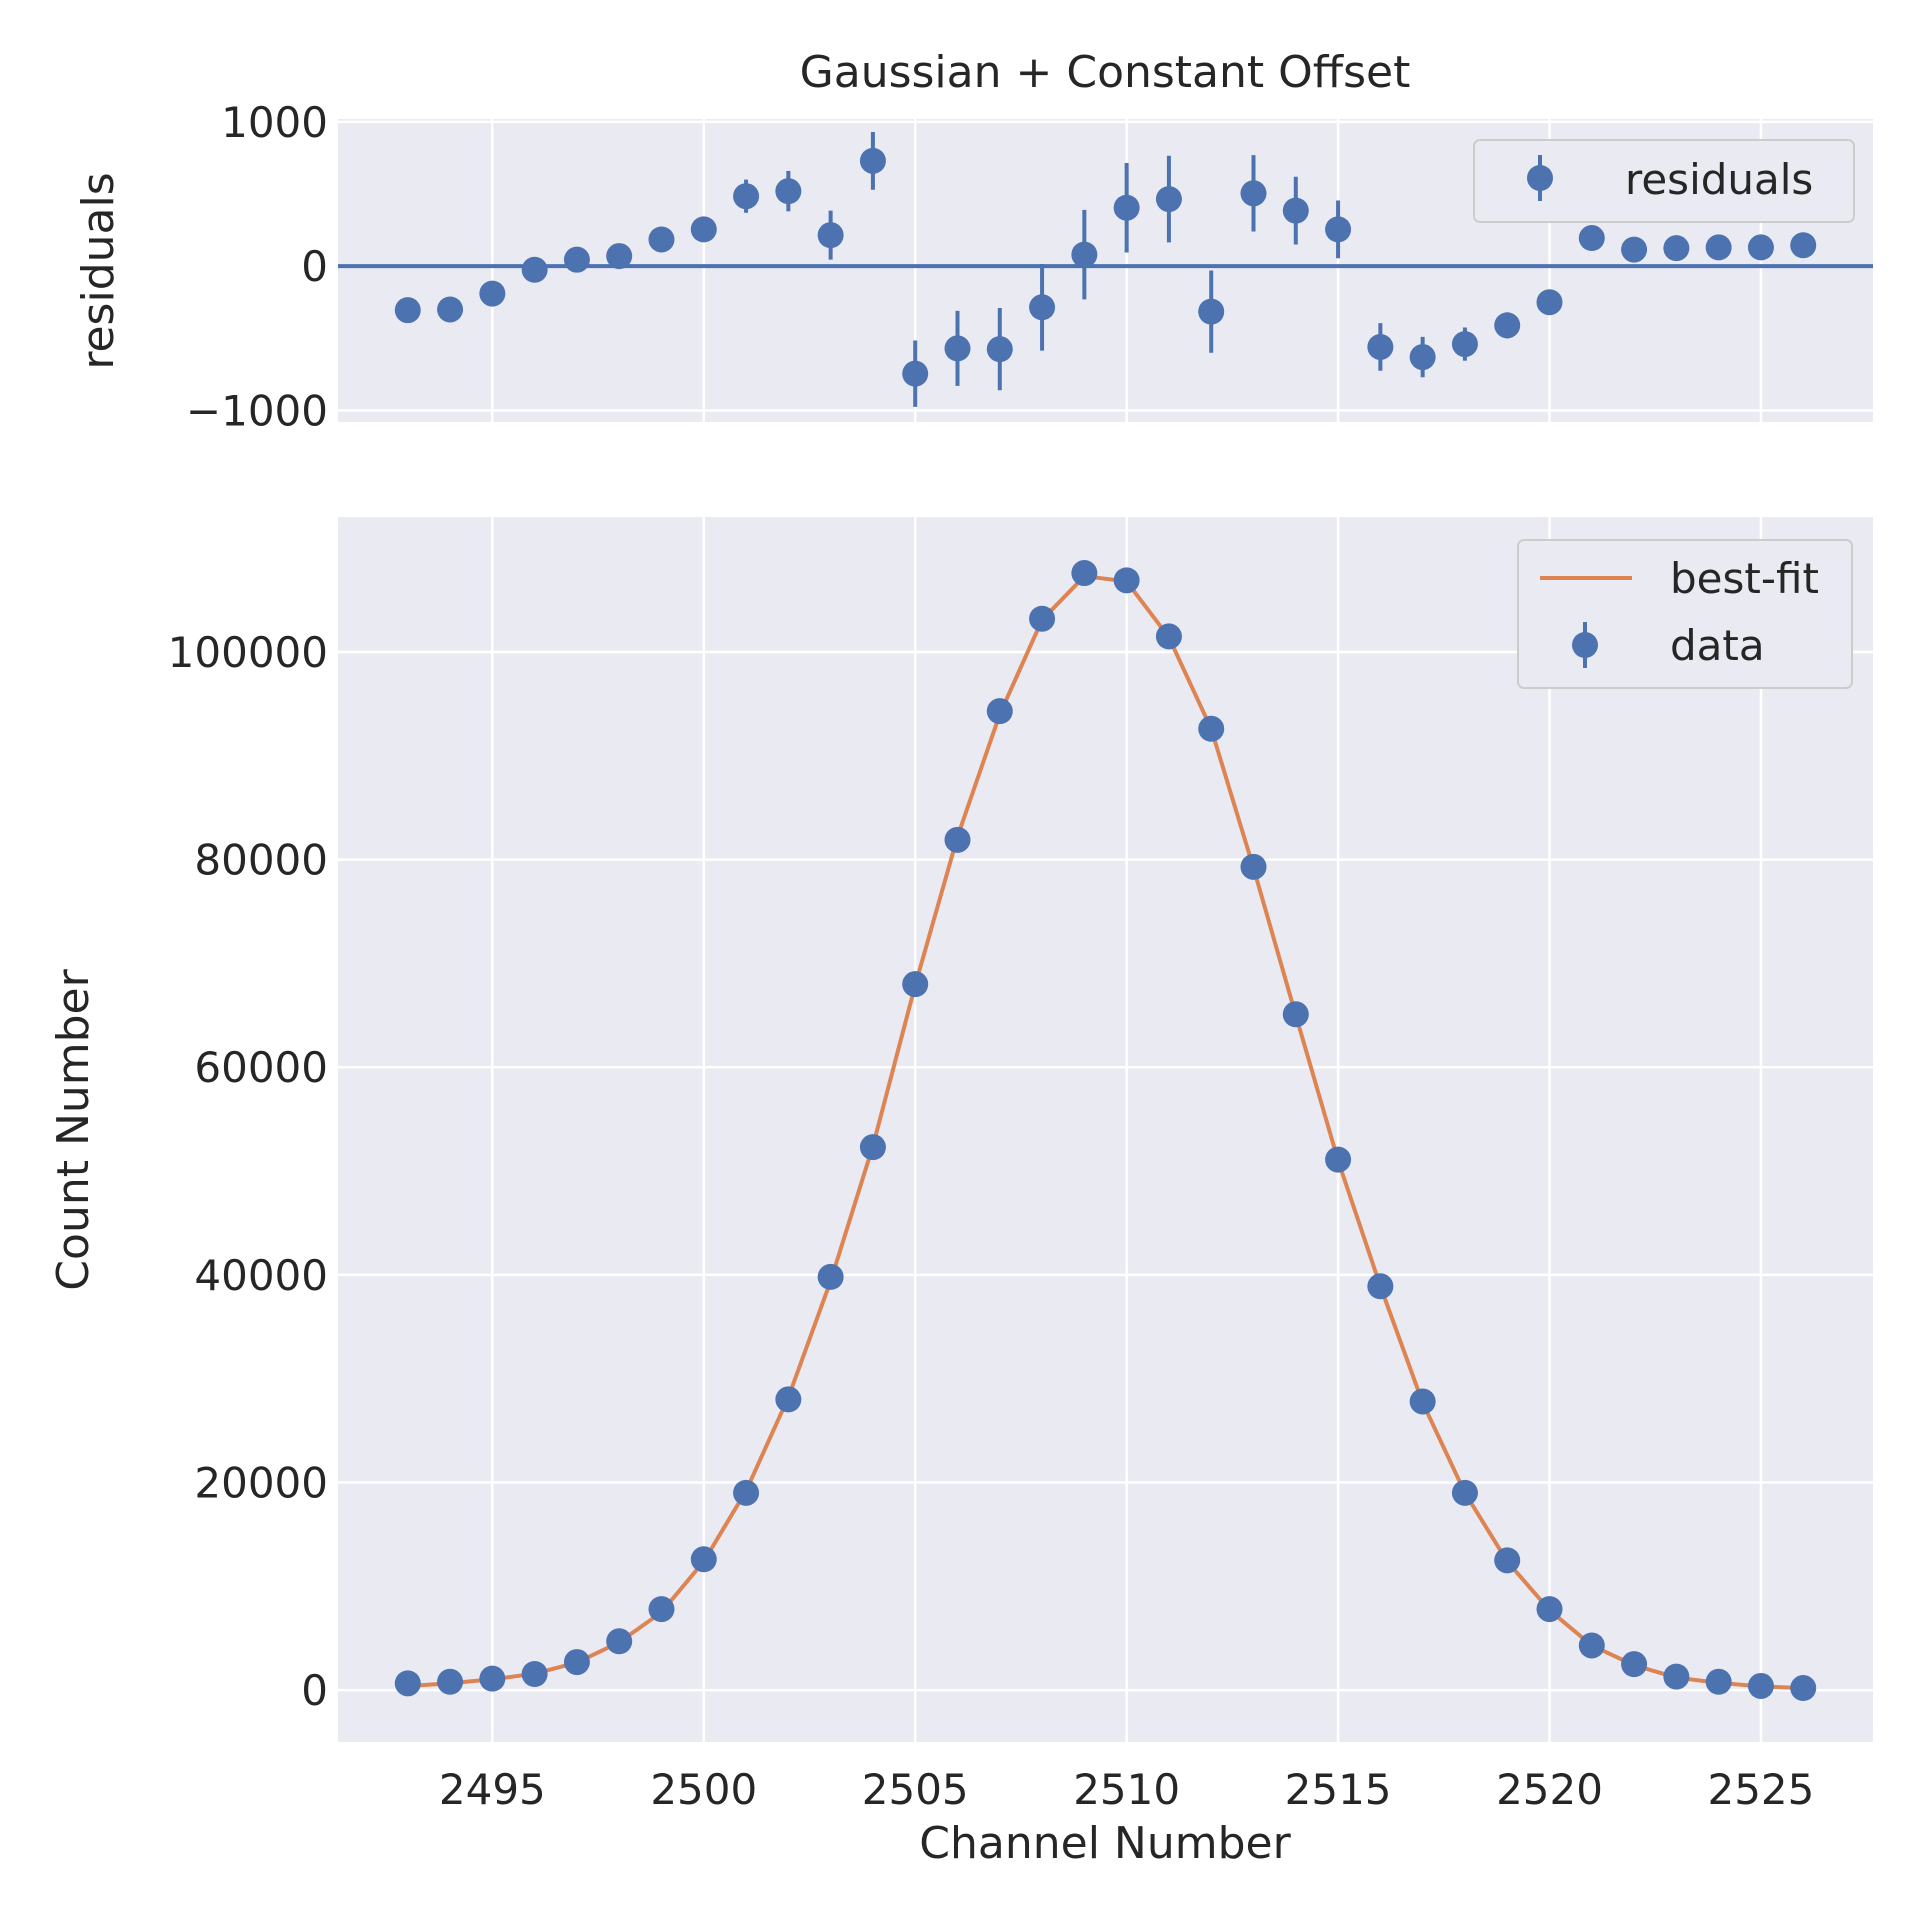 This screenshot has width=1920, height=1920. Describe the element at coordinates (1744, 578) in the screenshot. I see `counts-legend-fit-label: best-fit` at that location.